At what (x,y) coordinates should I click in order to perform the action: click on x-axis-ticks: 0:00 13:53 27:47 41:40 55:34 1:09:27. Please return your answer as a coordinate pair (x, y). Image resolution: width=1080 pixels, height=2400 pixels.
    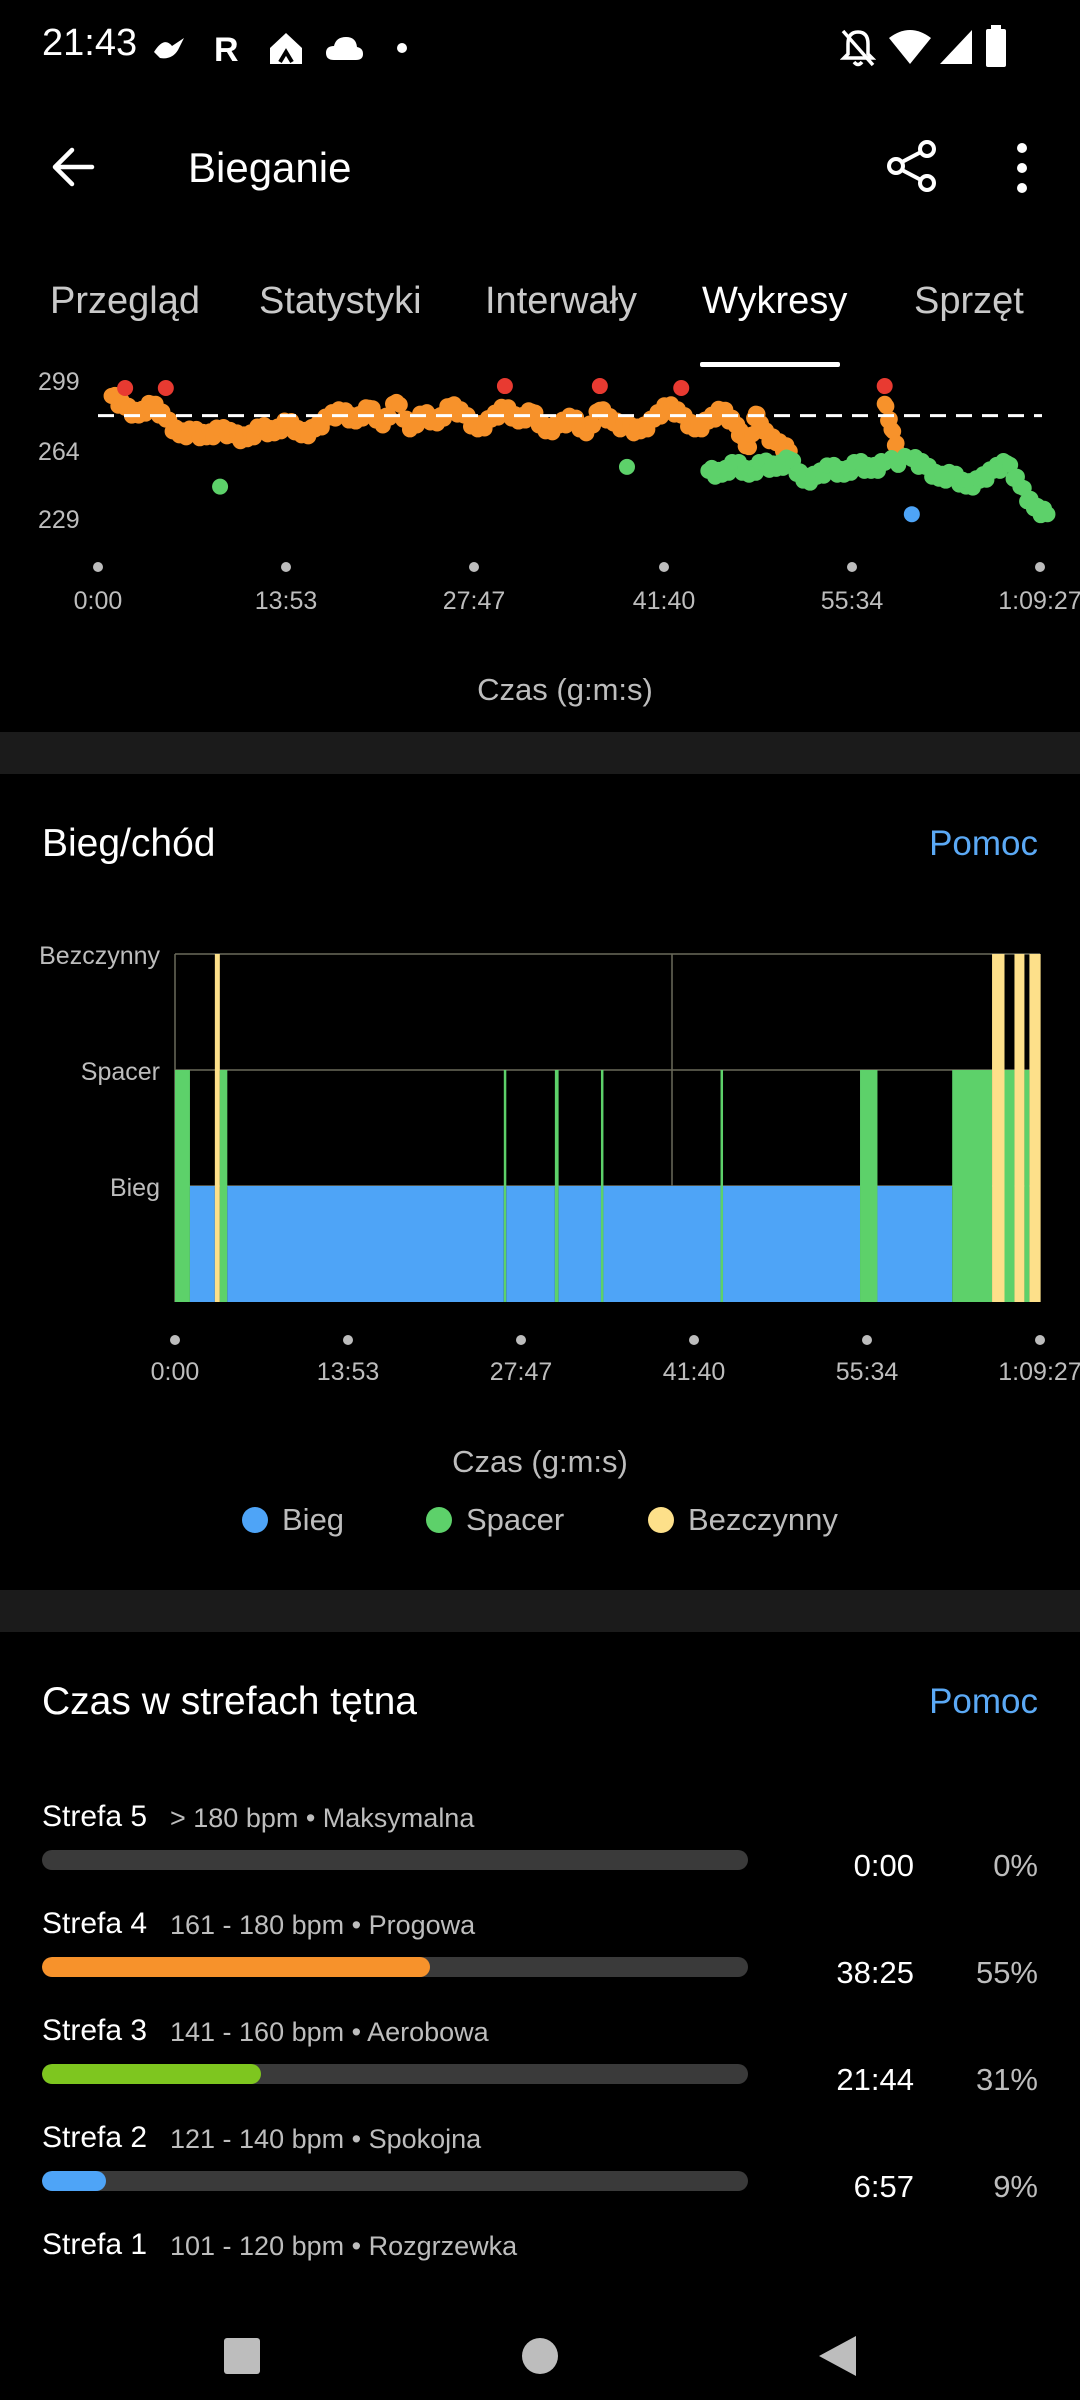
    Looking at the image, I should click on (577, 588).